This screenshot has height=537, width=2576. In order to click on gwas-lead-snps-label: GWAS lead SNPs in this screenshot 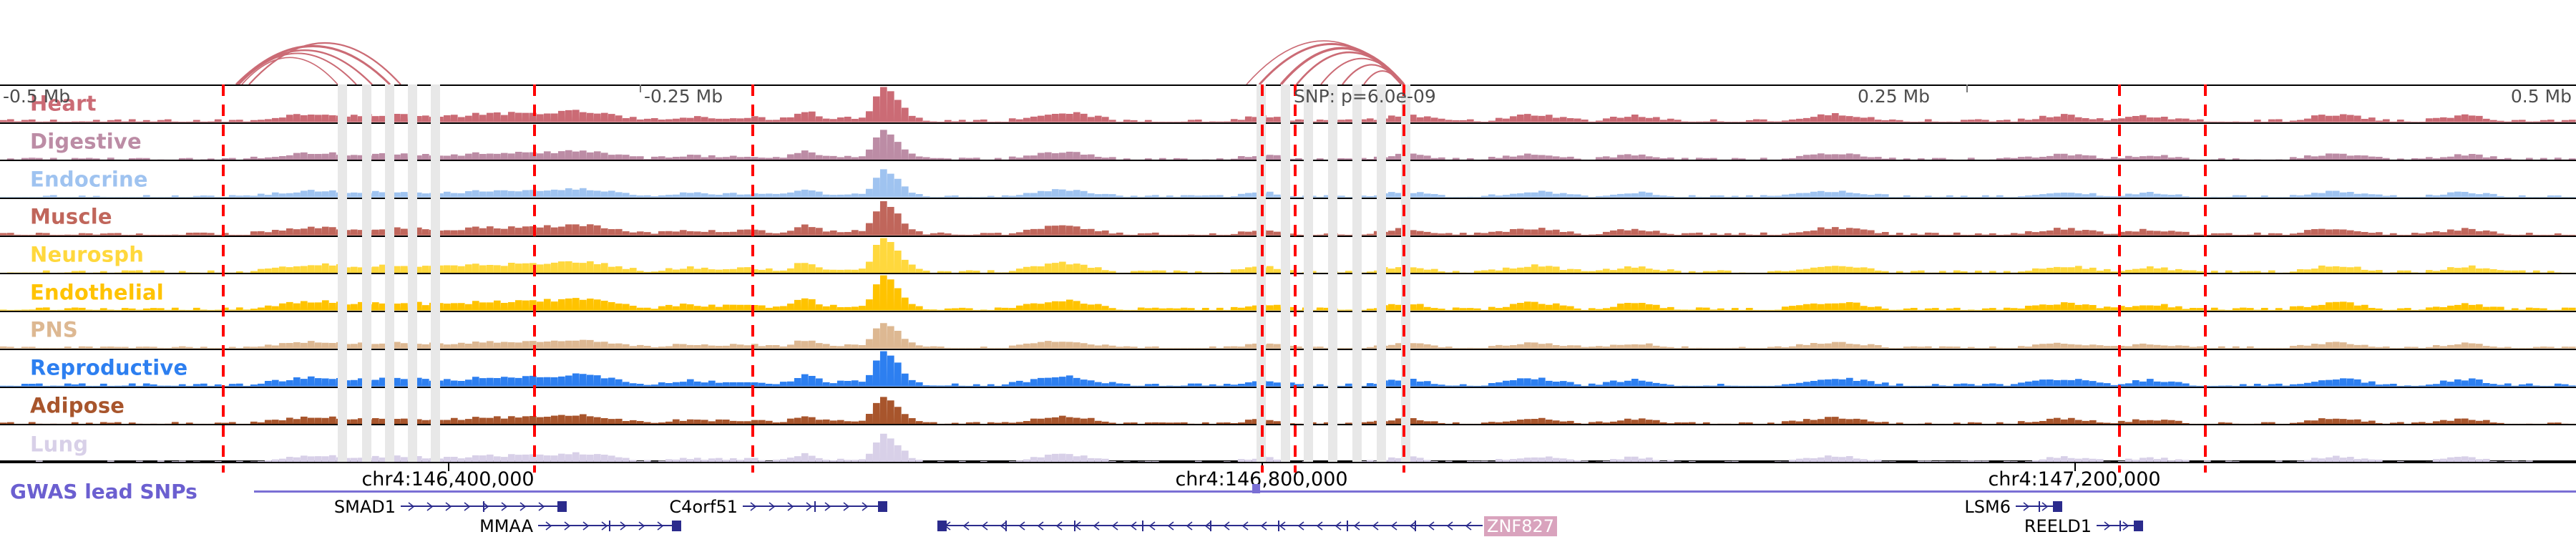, I will do `click(103, 491)`.